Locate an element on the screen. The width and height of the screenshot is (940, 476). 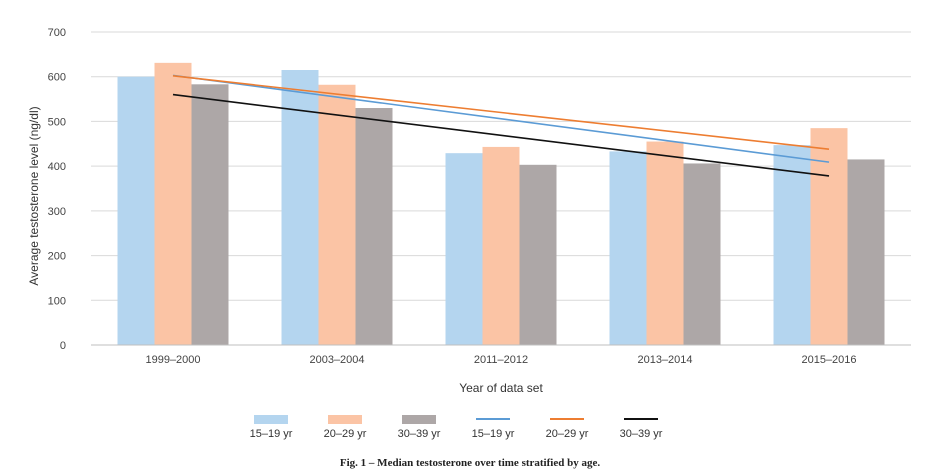
x-tick-label: 2013–2014 is located at coordinates (664, 360).